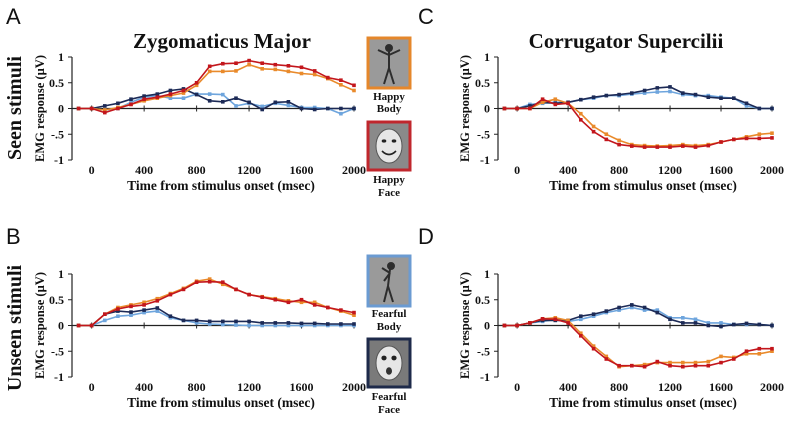 This screenshot has width=796, height=427. Describe the element at coordinates (606, 134) in the screenshot. I see `data-point-orange-c` at that location.